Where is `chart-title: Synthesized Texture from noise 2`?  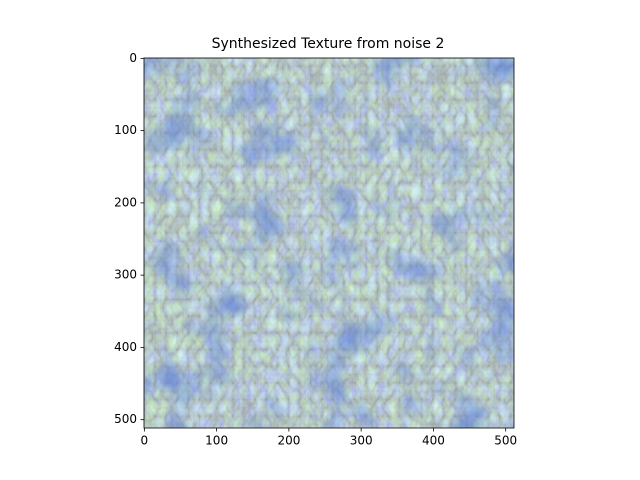
chart-title: Synthesized Texture from noise 2 is located at coordinates (328, 44).